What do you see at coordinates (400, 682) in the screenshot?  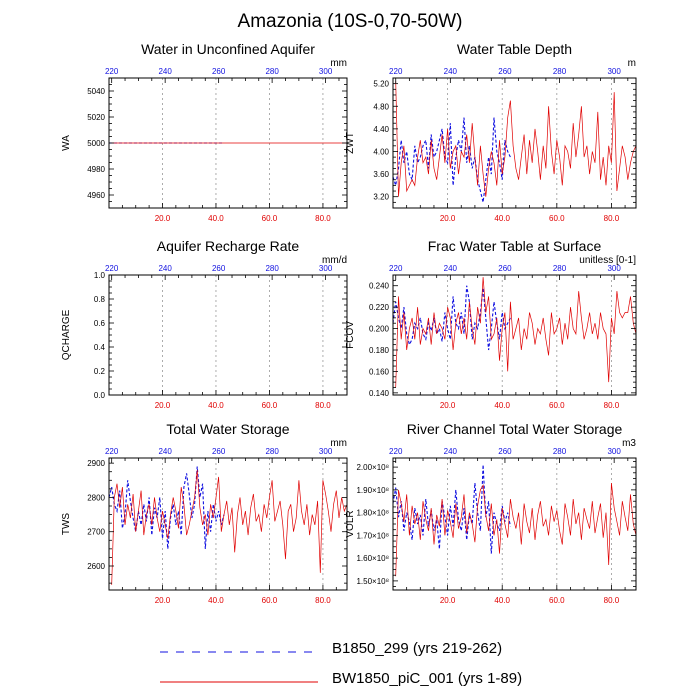 I see `legend-item-bw1850: BW1850_piC_001 (yrs 1-89)` at bounding box center [400, 682].